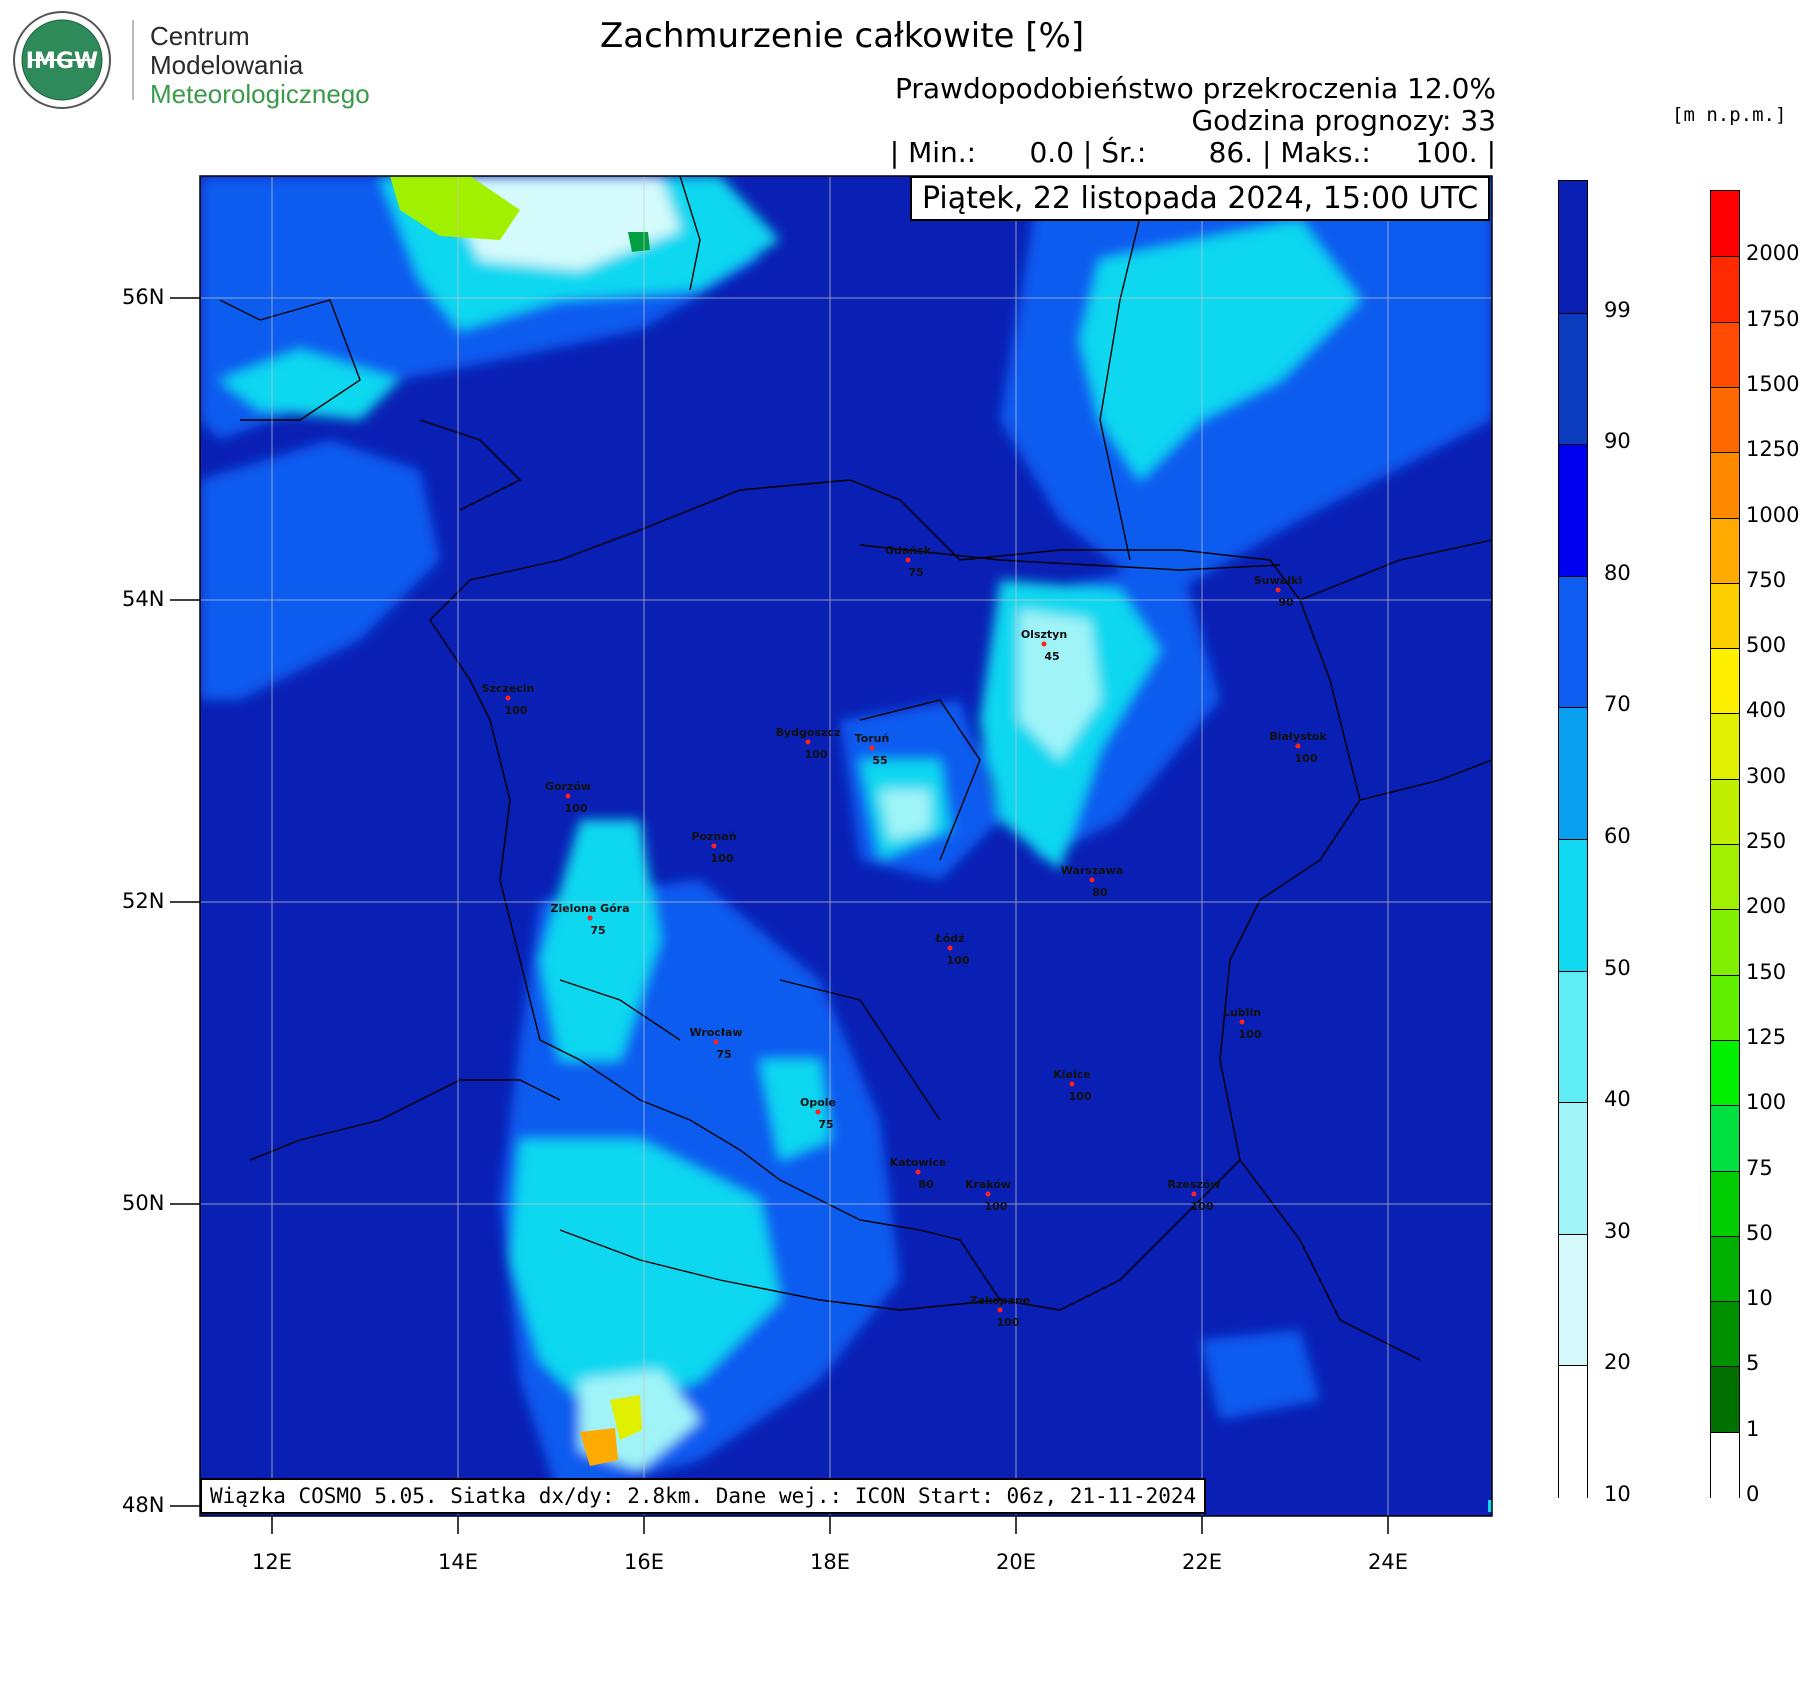 The height and width of the screenshot is (1700, 1800). What do you see at coordinates (988, 1195) in the screenshot?
I see `city-marker: Kraków 100` at bounding box center [988, 1195].